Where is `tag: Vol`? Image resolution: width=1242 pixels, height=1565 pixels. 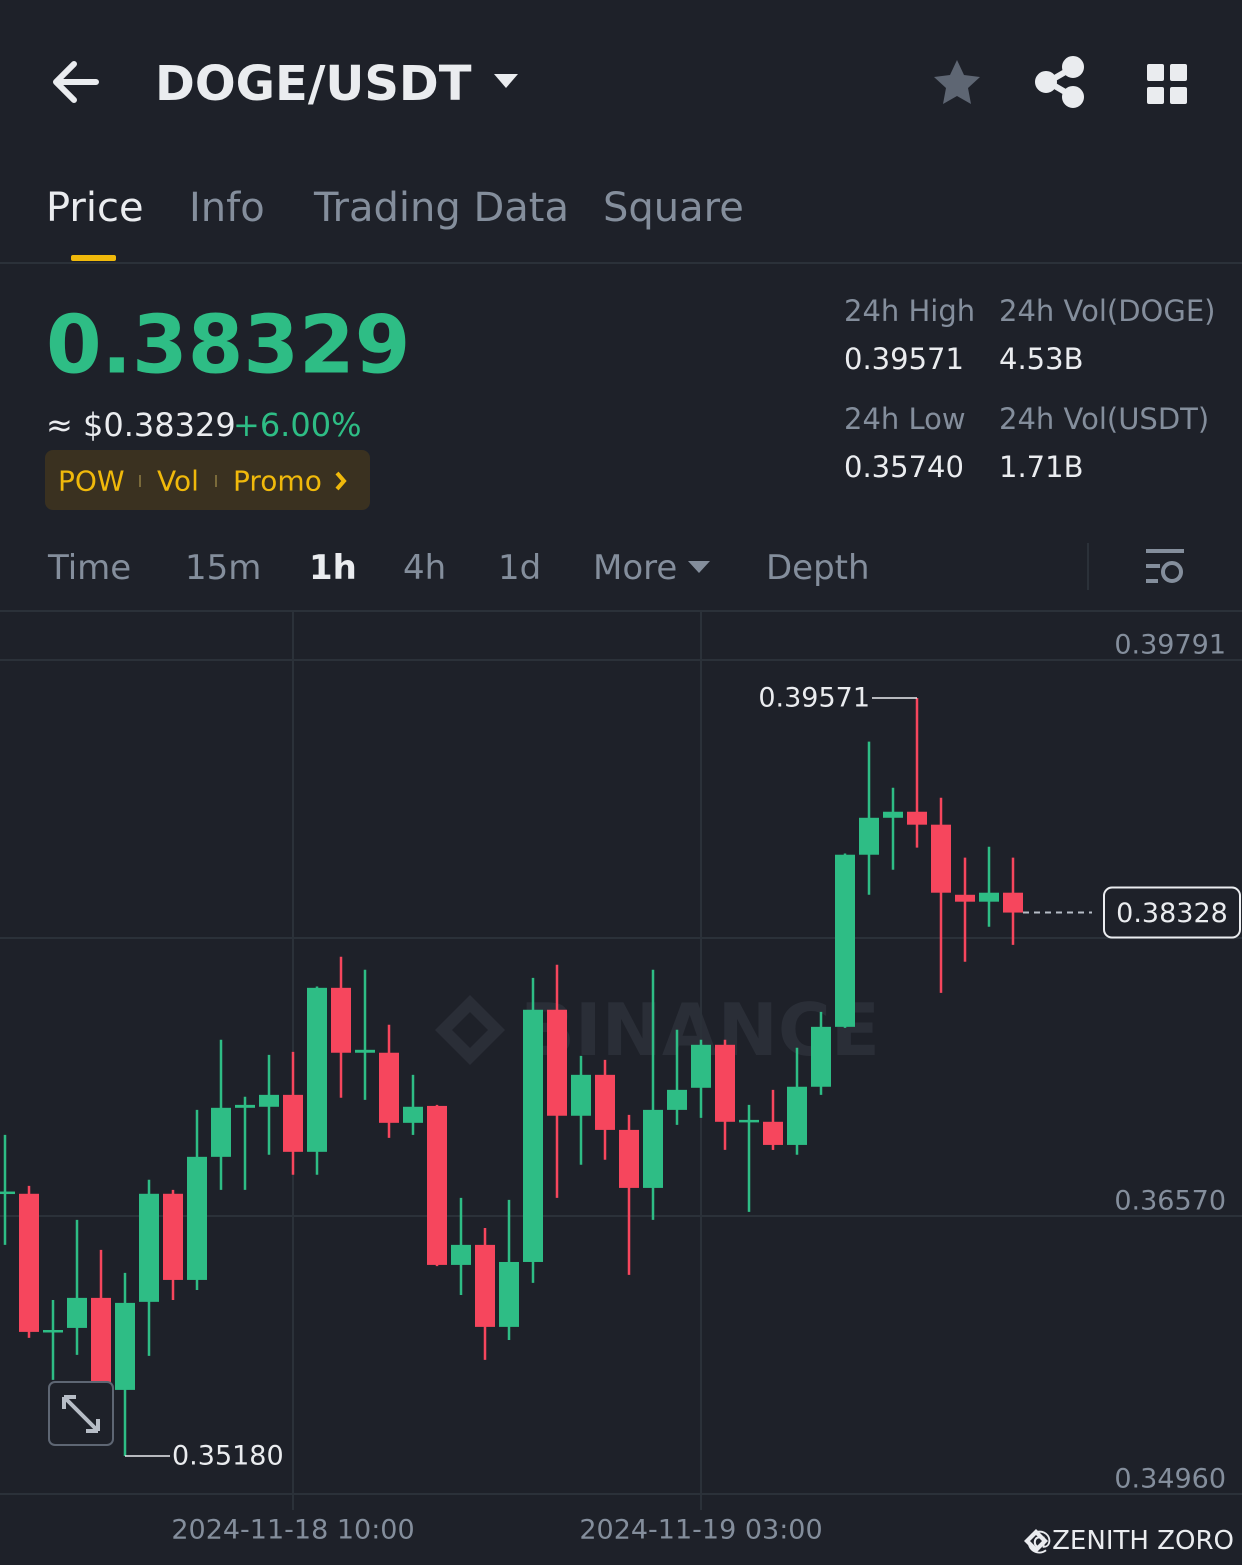
tag: Vol is located at coordinates (178, 481).